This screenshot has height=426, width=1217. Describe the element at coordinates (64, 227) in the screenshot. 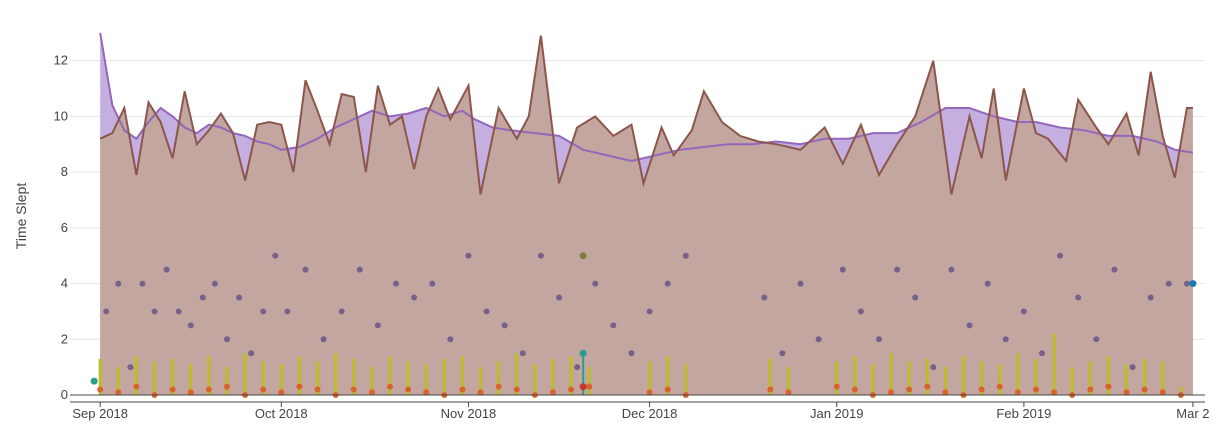

I see `y-tick-label: 6` at that location.